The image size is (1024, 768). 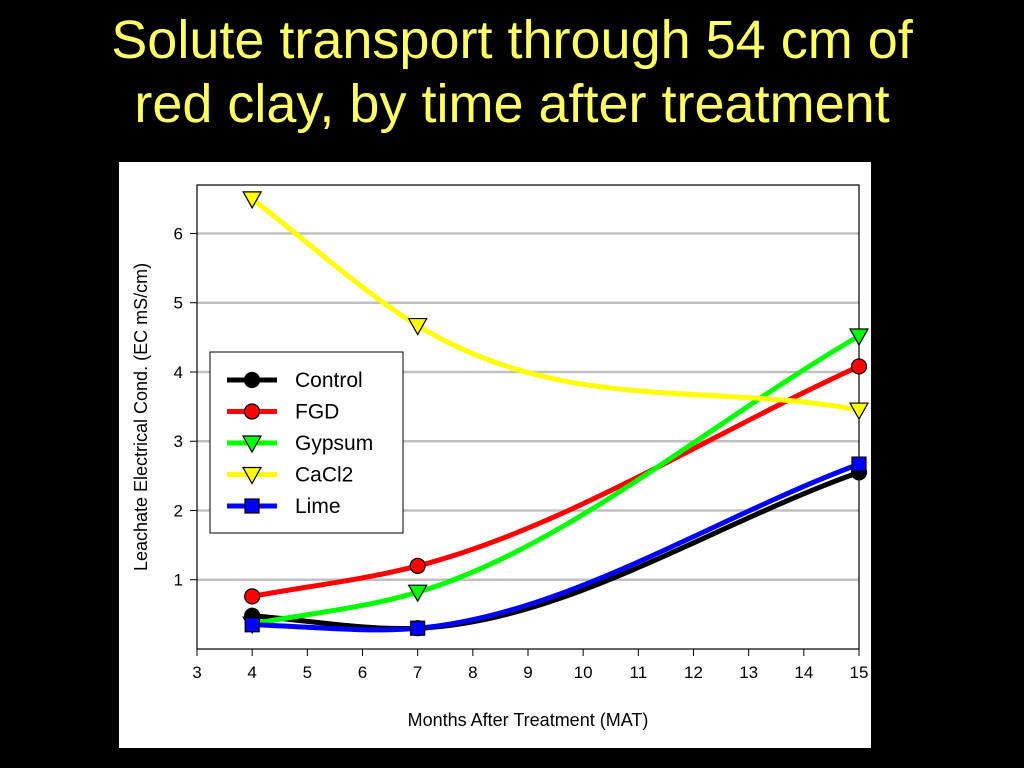 I want to click on x-tick-label-12: 12, so click(x=693, y=672).